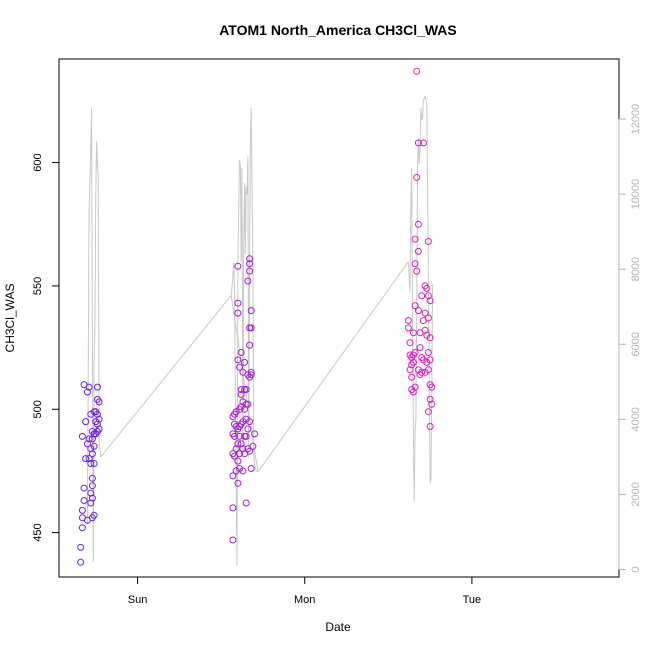 The image size is (650, 650). I want to click on y-axis: 450 500 550 600, so click(46, 347).